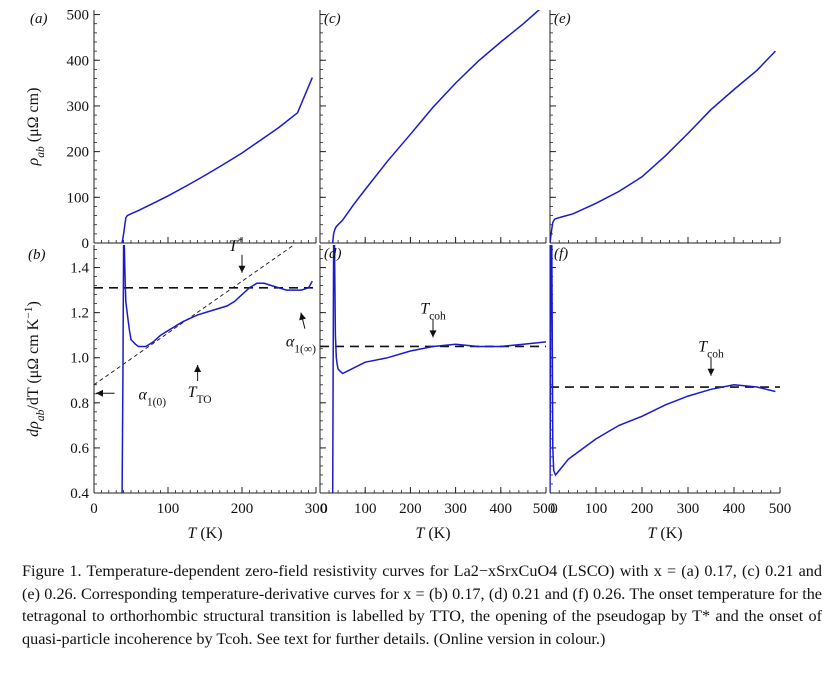 The height and width of the screenshot is (678, 835). I want to click on y-tick-label: 1.2, so click(79, 314).